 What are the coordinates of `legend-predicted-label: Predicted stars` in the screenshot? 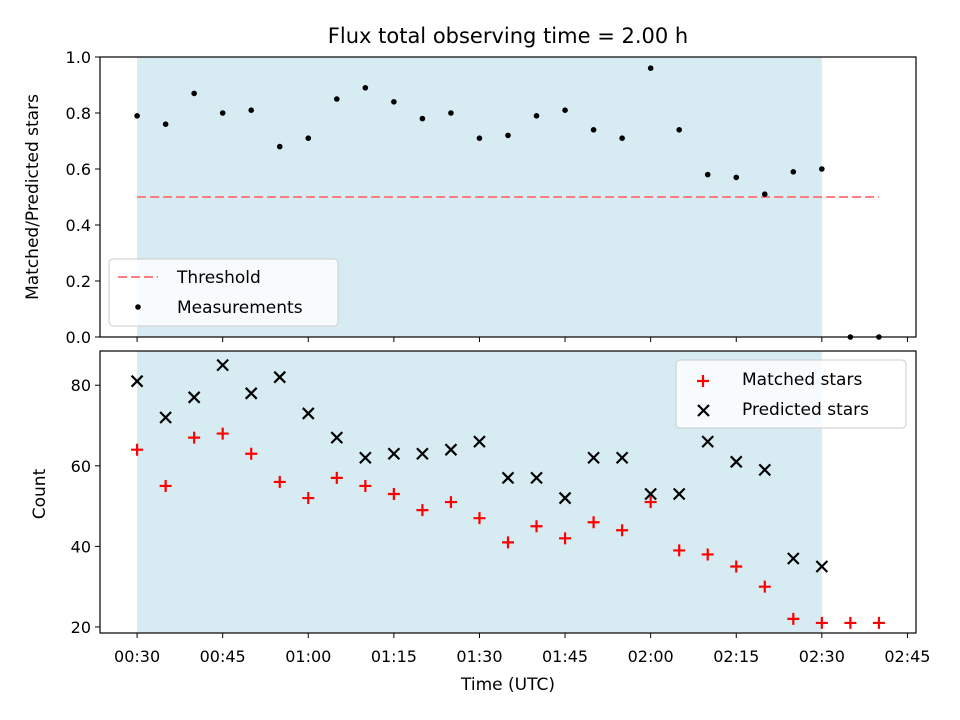 It's located at (805, 410).